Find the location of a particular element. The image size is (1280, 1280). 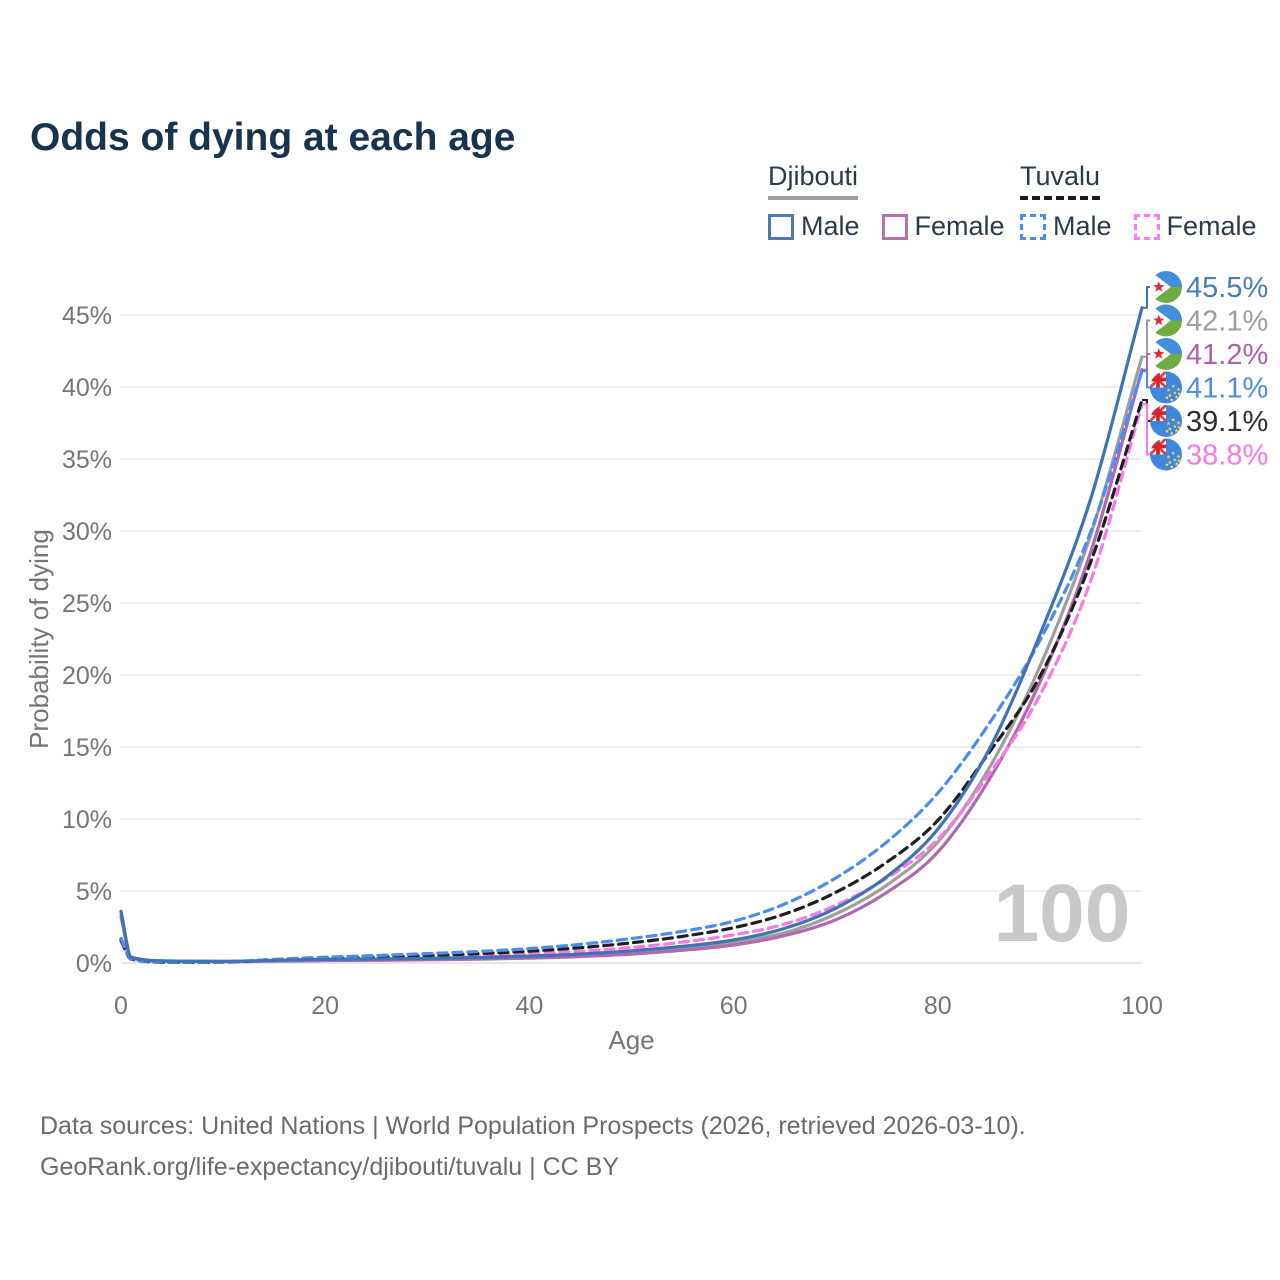

legend-item-djibouti-male: Male is located at coordinates (814, 226).